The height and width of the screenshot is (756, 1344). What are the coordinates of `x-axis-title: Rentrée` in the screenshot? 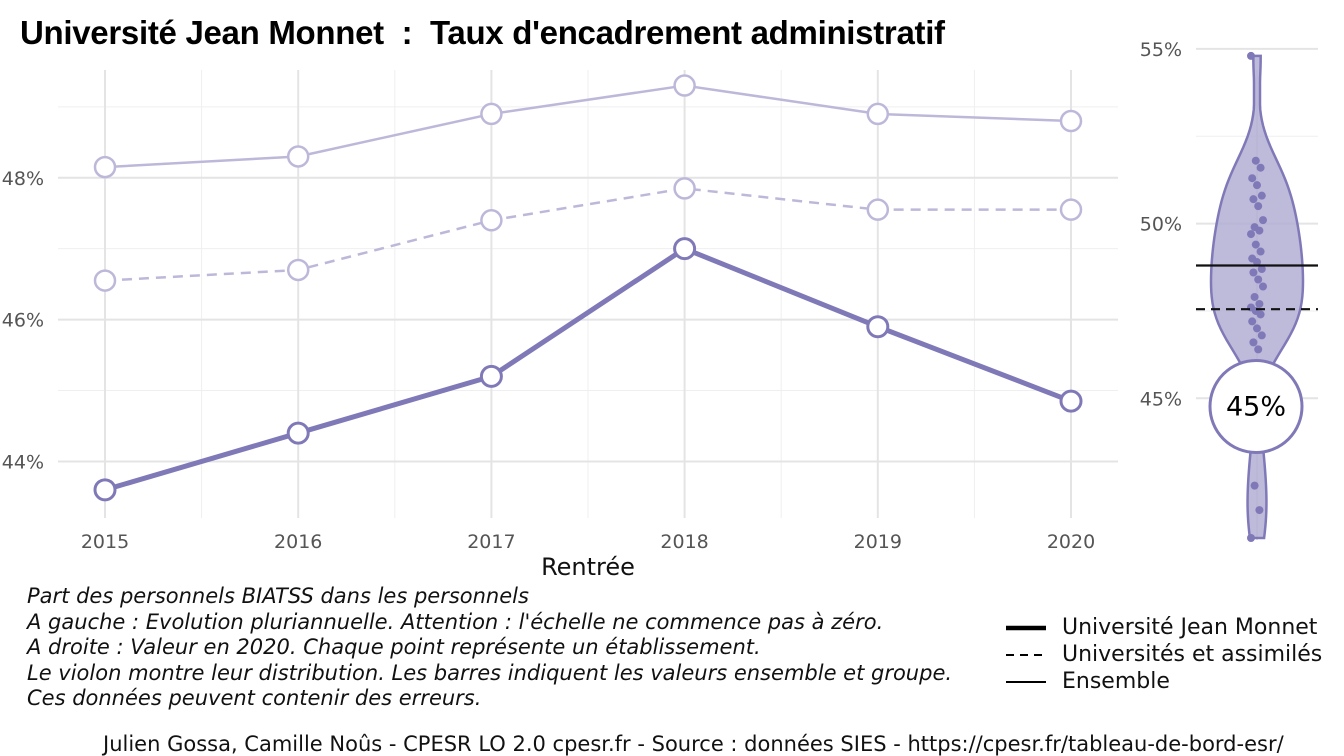 It's located at (588, 567).